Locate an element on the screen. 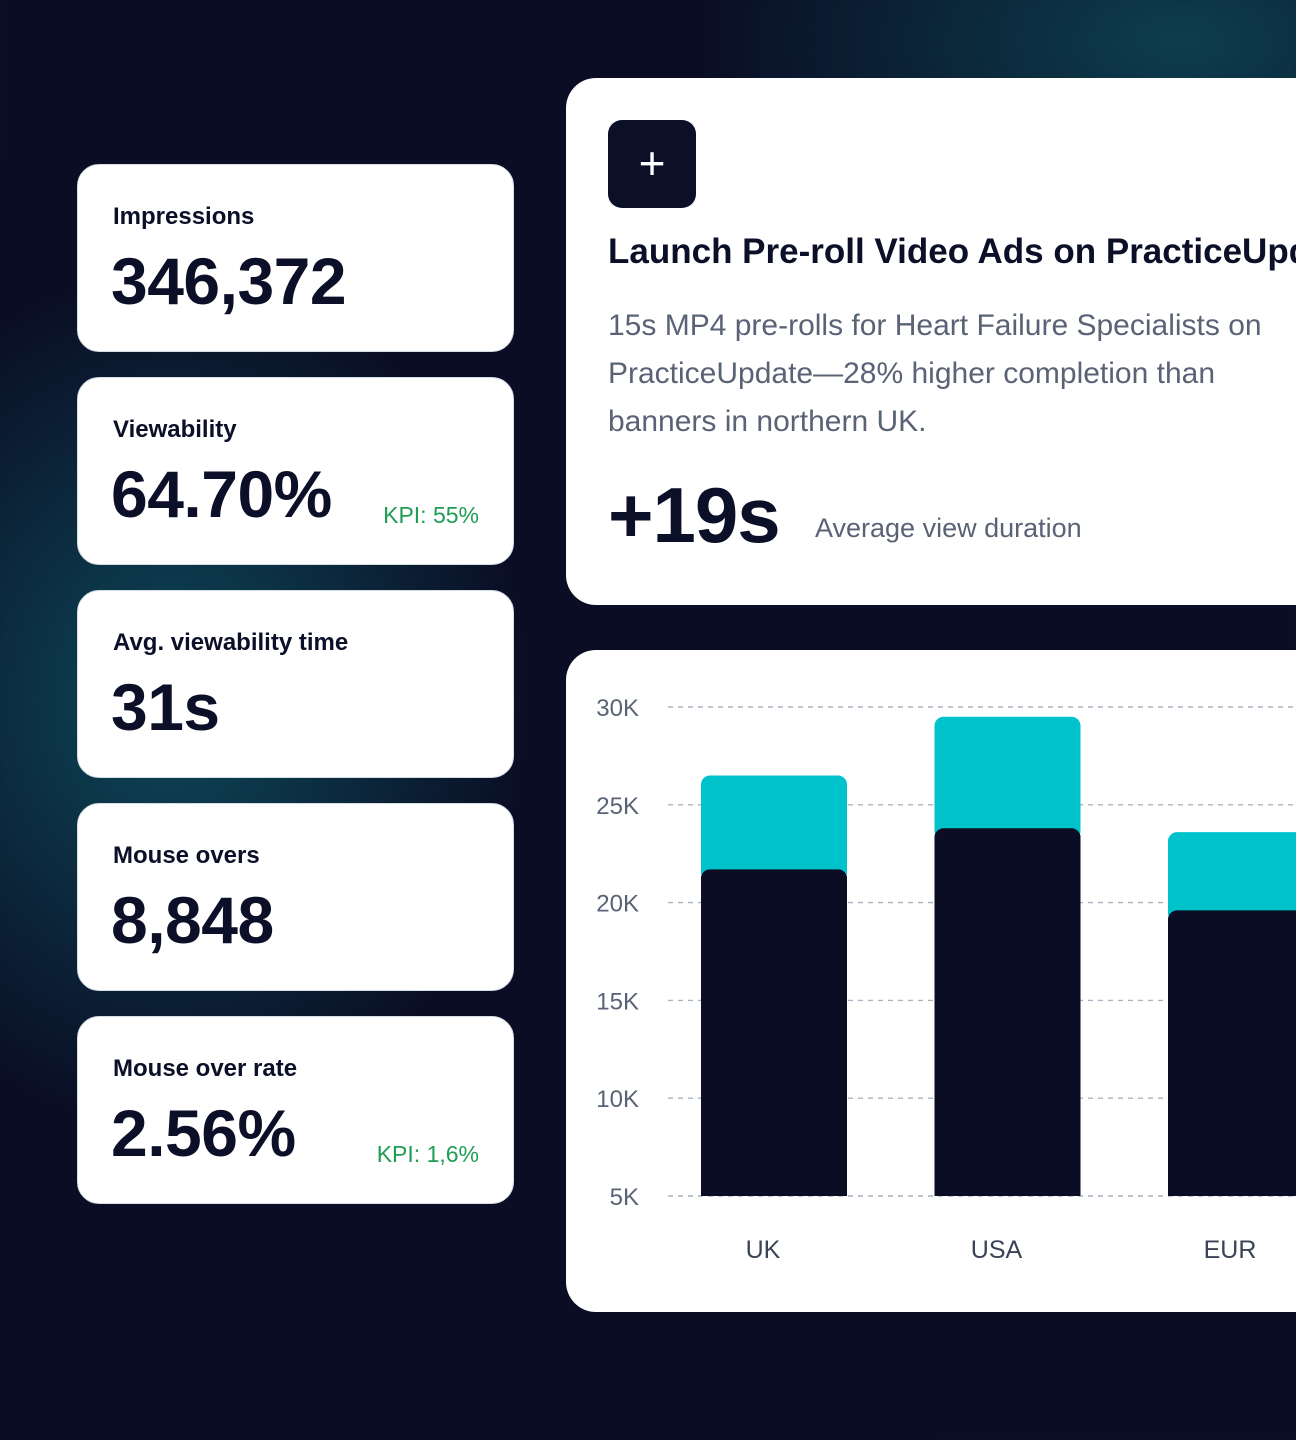 This screenshot has height=1440, width=1296. plus-icon: + is located at coordinates (652, 163).